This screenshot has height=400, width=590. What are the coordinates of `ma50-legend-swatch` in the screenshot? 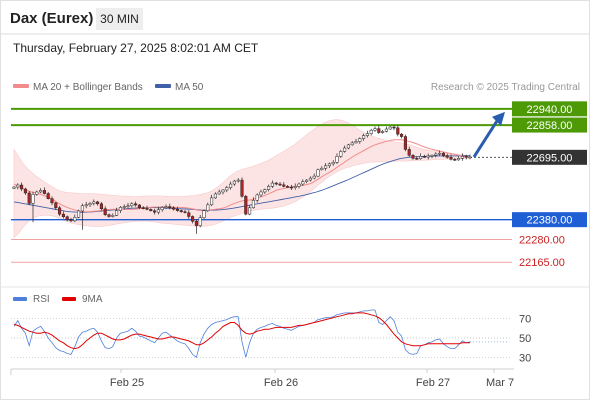 It's located at (163, 86).